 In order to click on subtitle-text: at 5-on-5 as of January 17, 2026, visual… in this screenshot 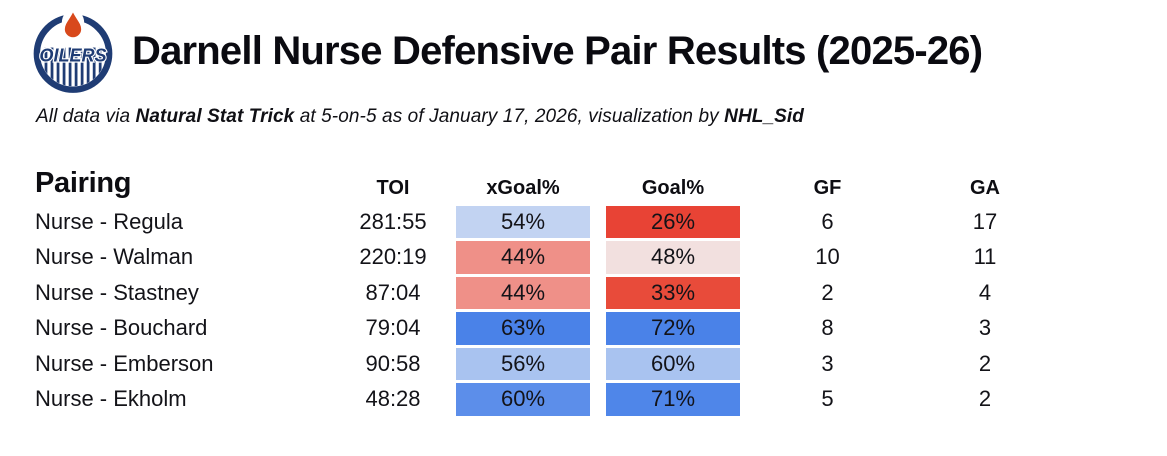, I will do `click(509, 116)`.